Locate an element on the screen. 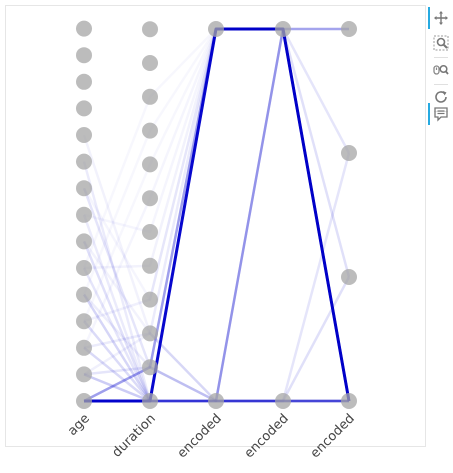  axis-label-2: encoded is located at coordinates (200, 436).